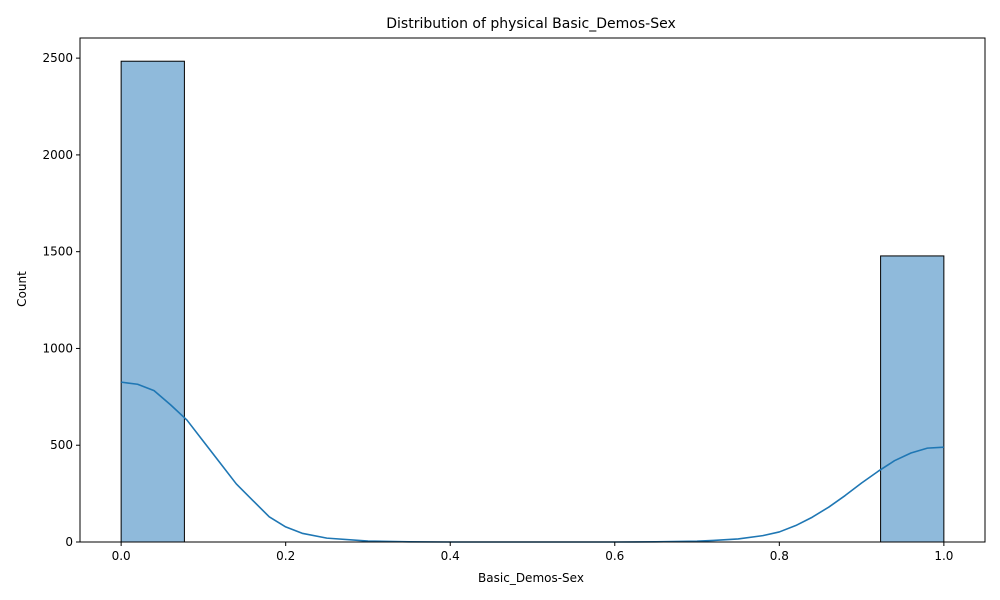 Image resolution: width=1000 pixels, height=600 pixels. I want to click on y-tick-label: 2000, so click(57, 155).